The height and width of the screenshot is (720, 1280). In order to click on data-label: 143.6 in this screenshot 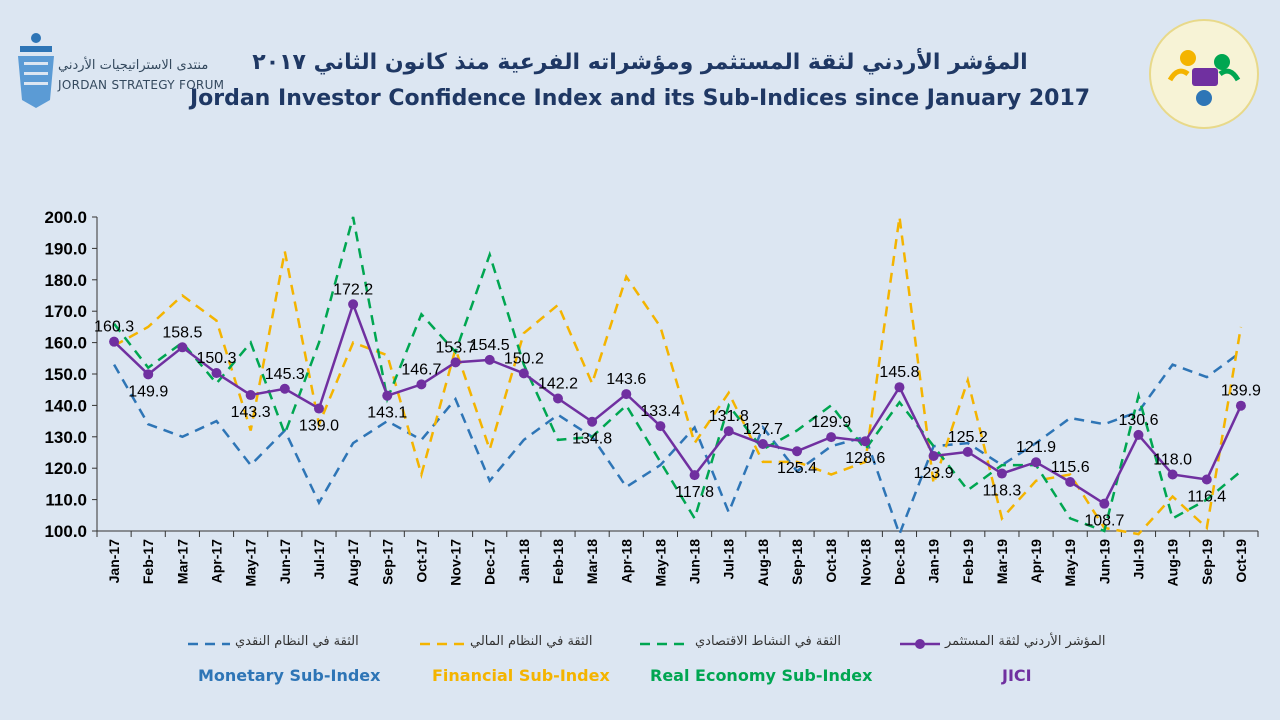, I will do `click(626, 379)`.